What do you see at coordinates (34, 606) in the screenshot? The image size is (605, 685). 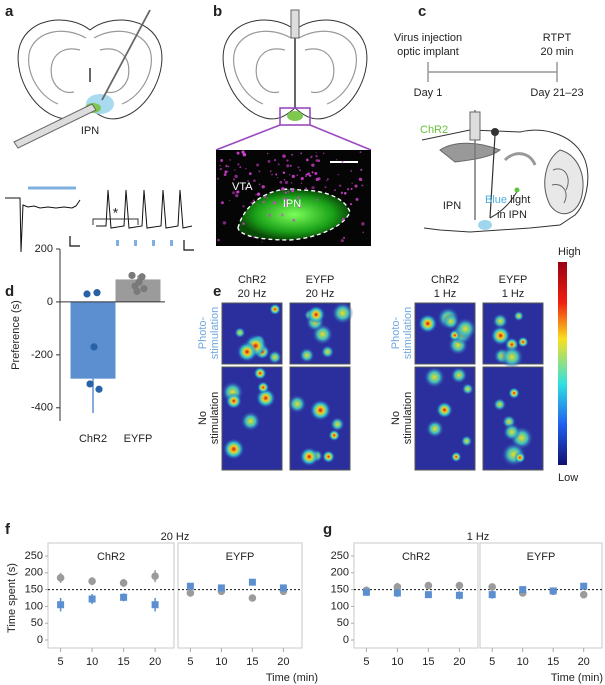 I see `y-tick-label: 100` at bounding box center [34, 606].